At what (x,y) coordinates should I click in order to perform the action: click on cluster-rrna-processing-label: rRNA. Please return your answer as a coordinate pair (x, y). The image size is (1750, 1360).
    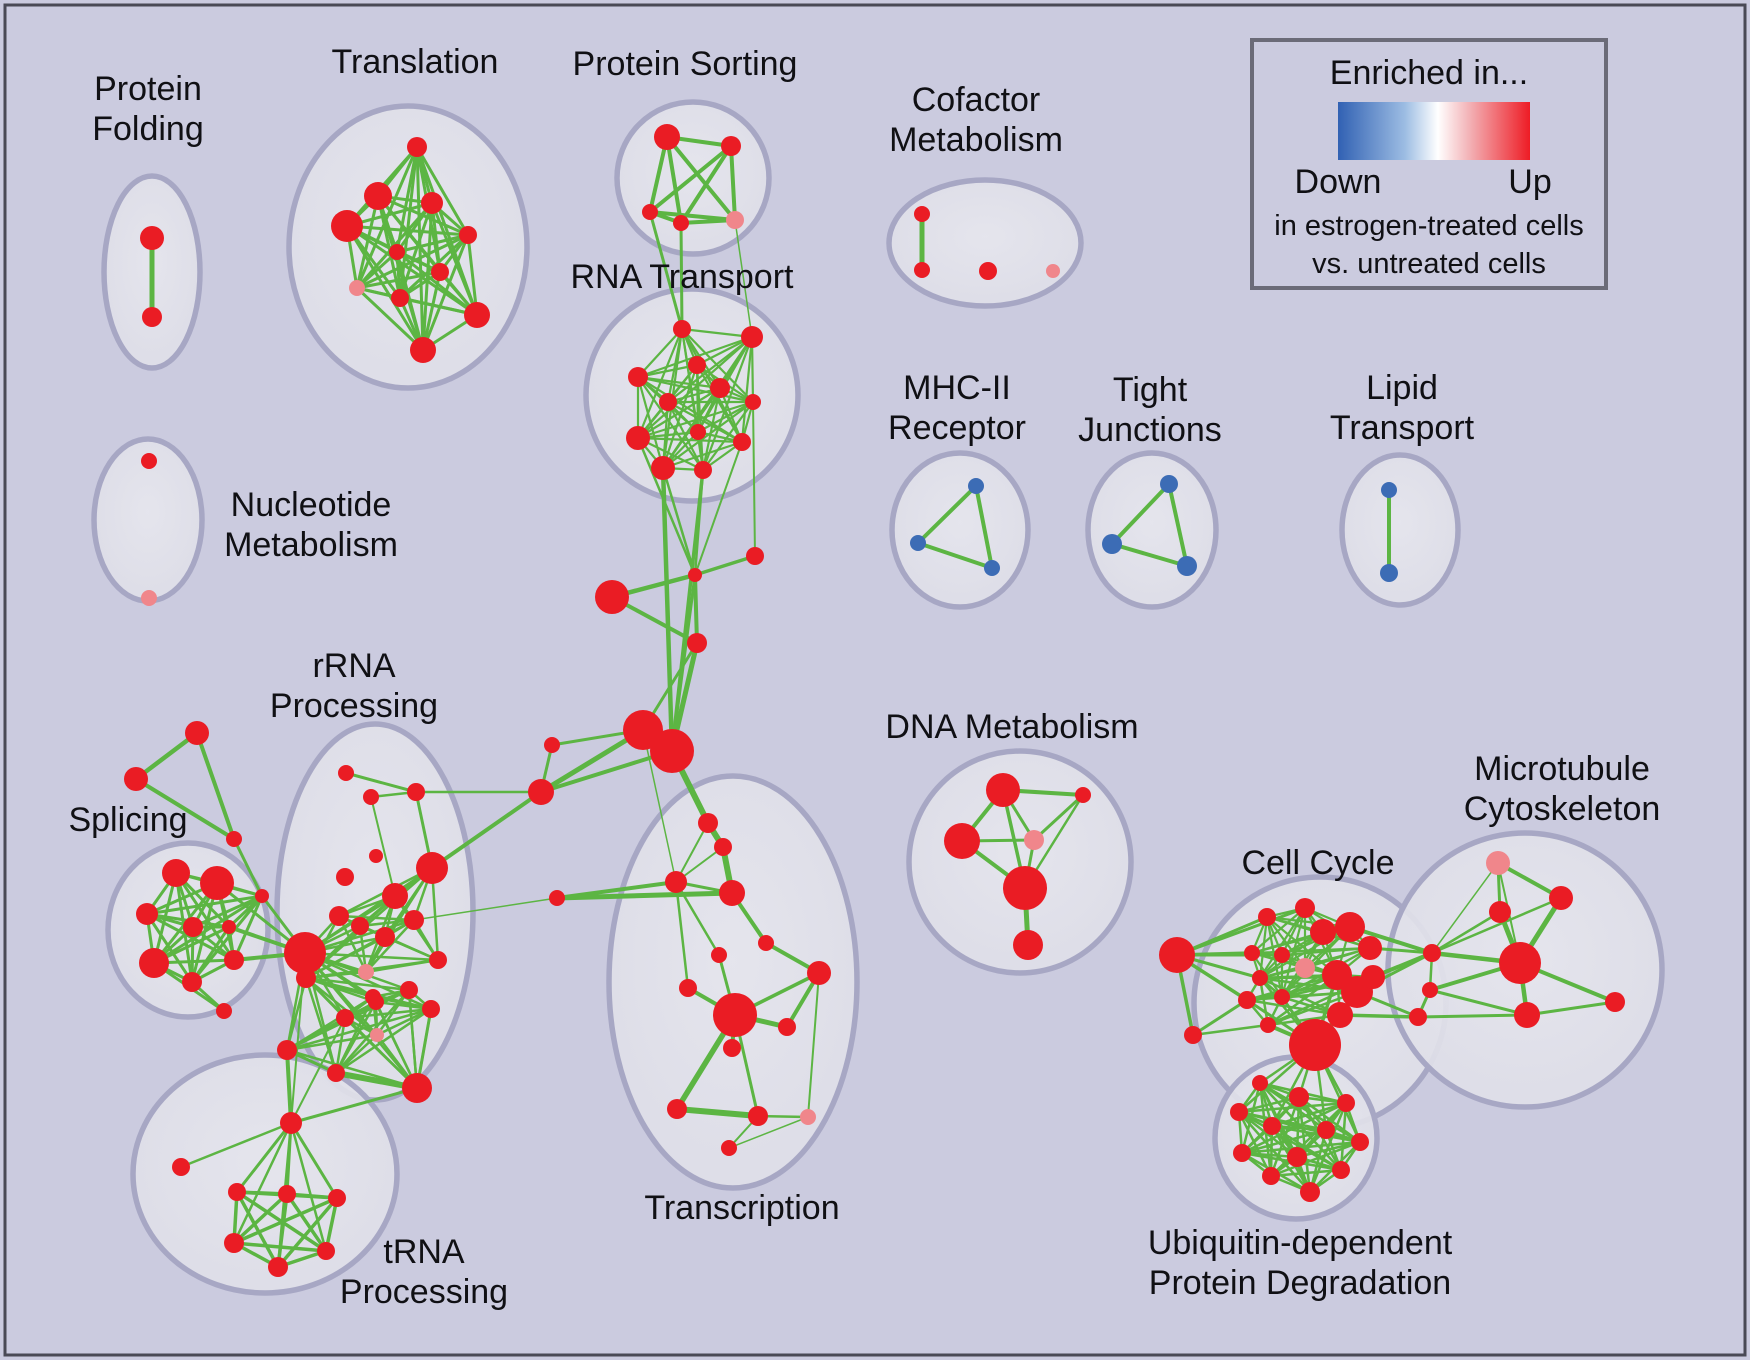
    Looking at the image, I should click on (353, 666).